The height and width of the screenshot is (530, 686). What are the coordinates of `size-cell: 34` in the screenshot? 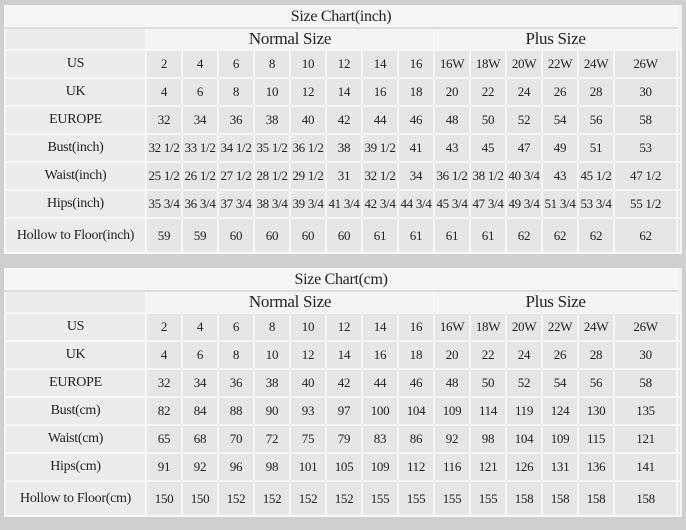 It's located at (200, 120).